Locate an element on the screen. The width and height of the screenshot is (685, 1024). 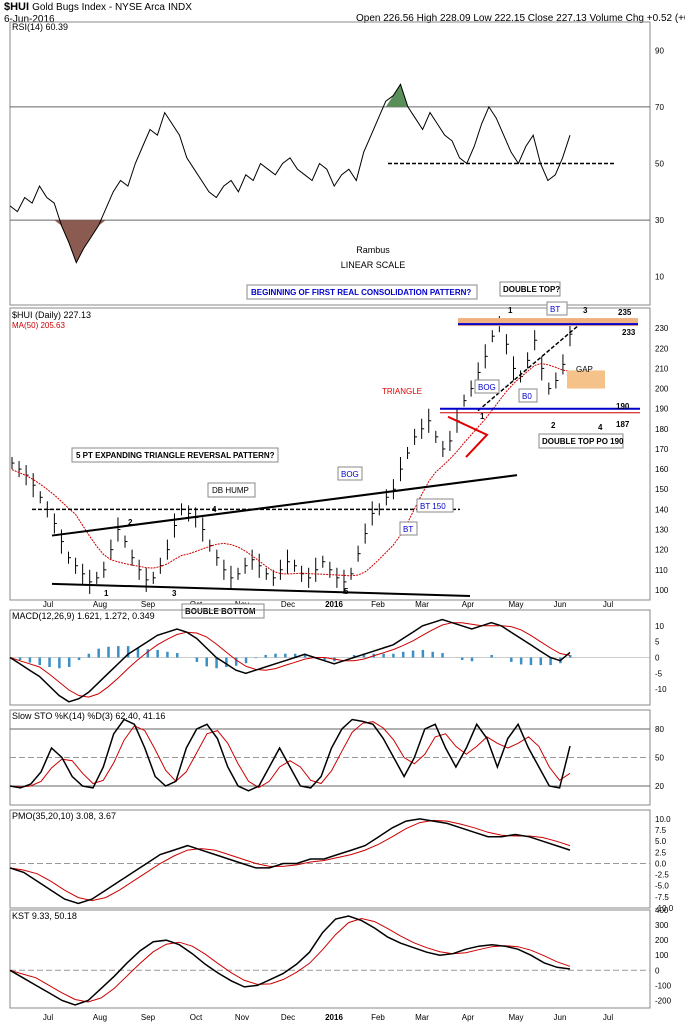
price-tick-label: 130 is located at coordinates (662, 530).